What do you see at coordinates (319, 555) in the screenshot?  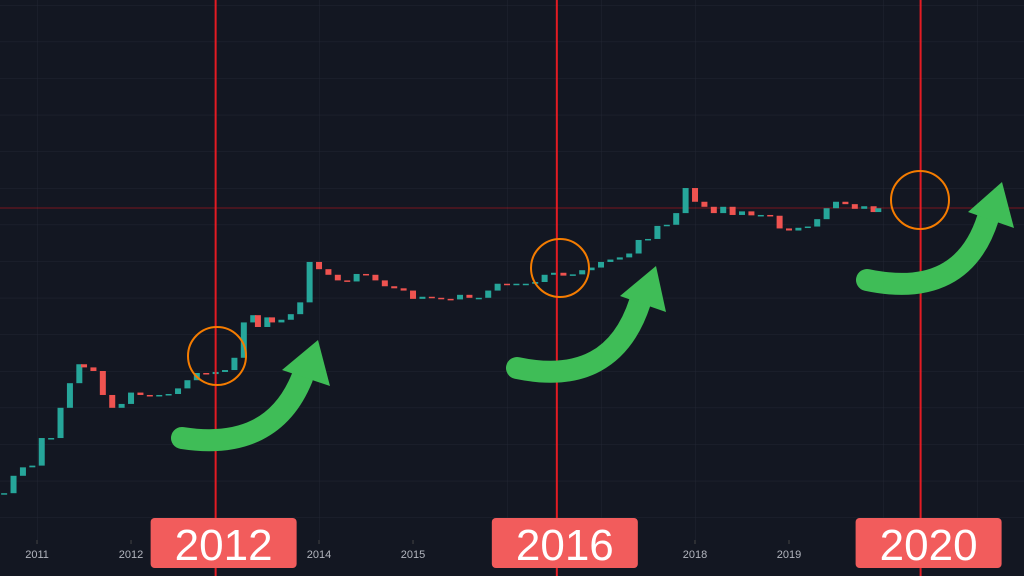 I see `x-tick-label: 2014` at bounding box center [319, 555].